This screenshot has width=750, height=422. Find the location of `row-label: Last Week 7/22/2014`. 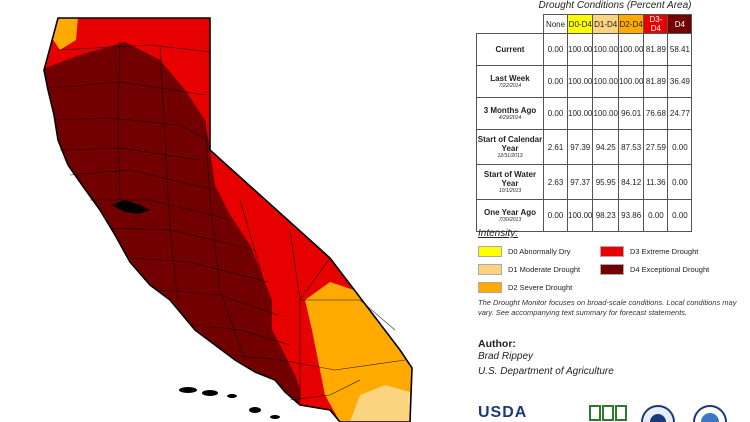

row-label: Last Week 7/22/2014 is located at coordinates (510, 81).